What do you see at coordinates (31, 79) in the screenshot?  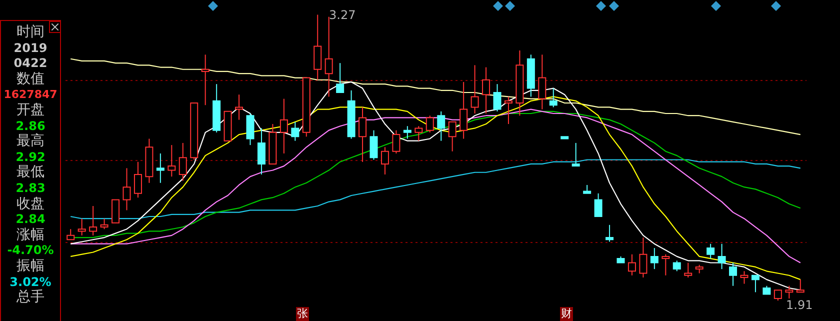 I see `text: 数值` at bounding box center [31, 79].